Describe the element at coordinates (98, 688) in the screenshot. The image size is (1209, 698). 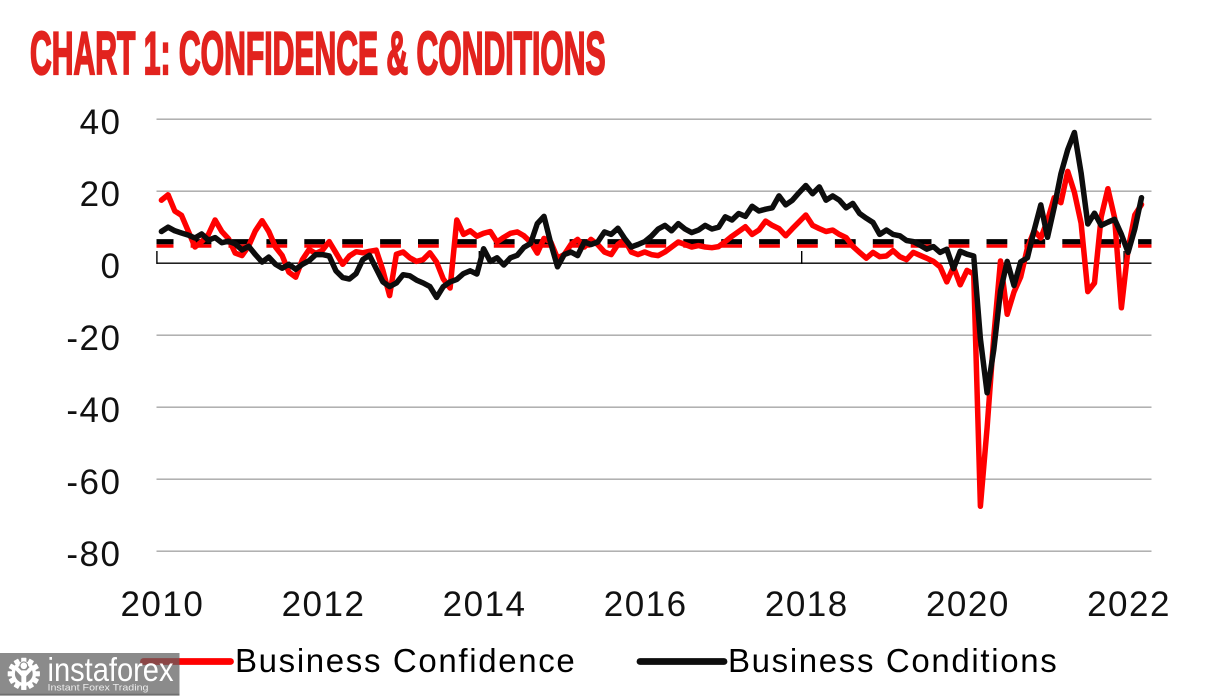
I see `svg-text: Instant Forex Trading` at that location.